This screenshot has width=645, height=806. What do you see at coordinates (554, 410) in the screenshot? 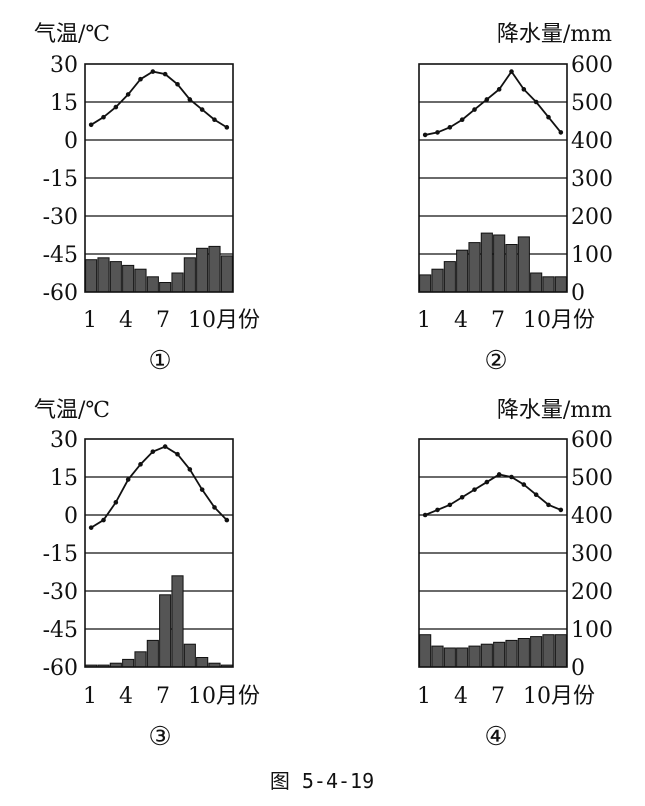
I see `precip-axis-title-bottom: 降水量/mm` at bounding box center [554, 410].